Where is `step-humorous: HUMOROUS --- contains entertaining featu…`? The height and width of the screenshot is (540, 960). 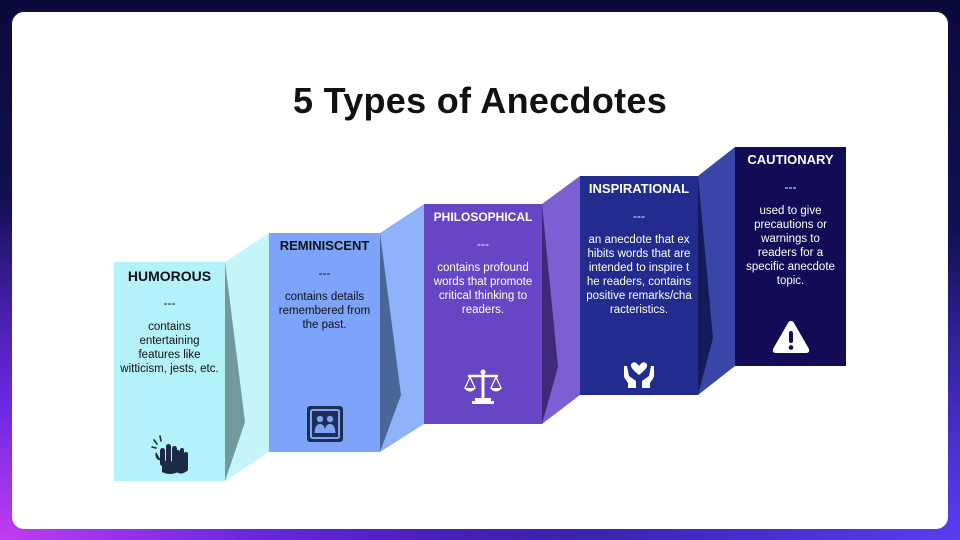
step-humorous: HUMOROUS --- contains entertaining featu… is located at coordinates (169, 371).